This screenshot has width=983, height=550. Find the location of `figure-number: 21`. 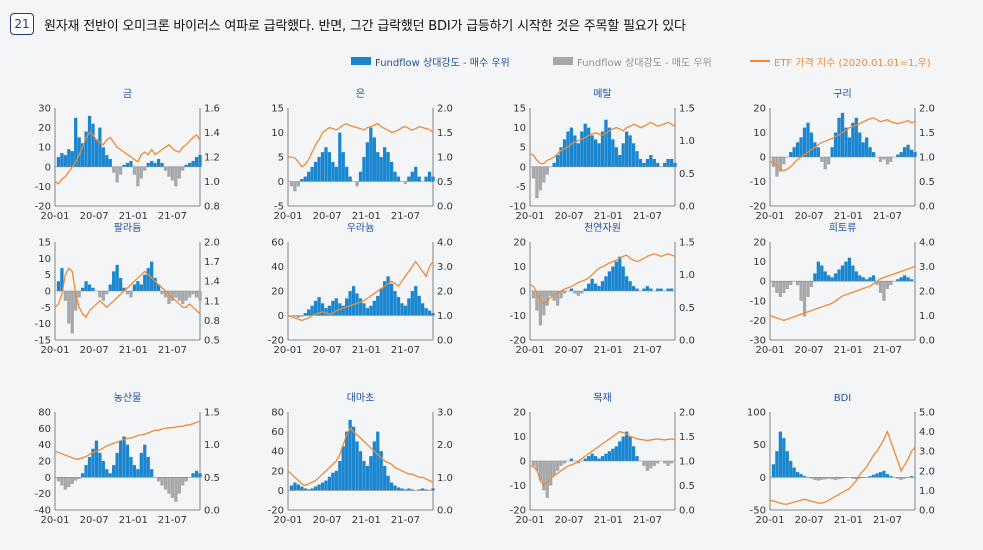

figure-number: 21 is located at coordinates (22, 24).